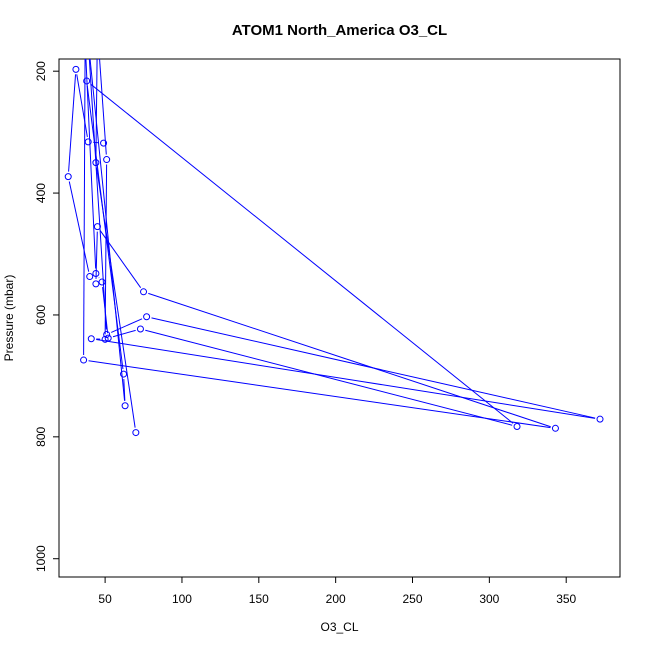  What do you see at coordinates (489, 599) in the screenshot?
I see `x-tick-label-5: 300` at bounding box center [489, 599].